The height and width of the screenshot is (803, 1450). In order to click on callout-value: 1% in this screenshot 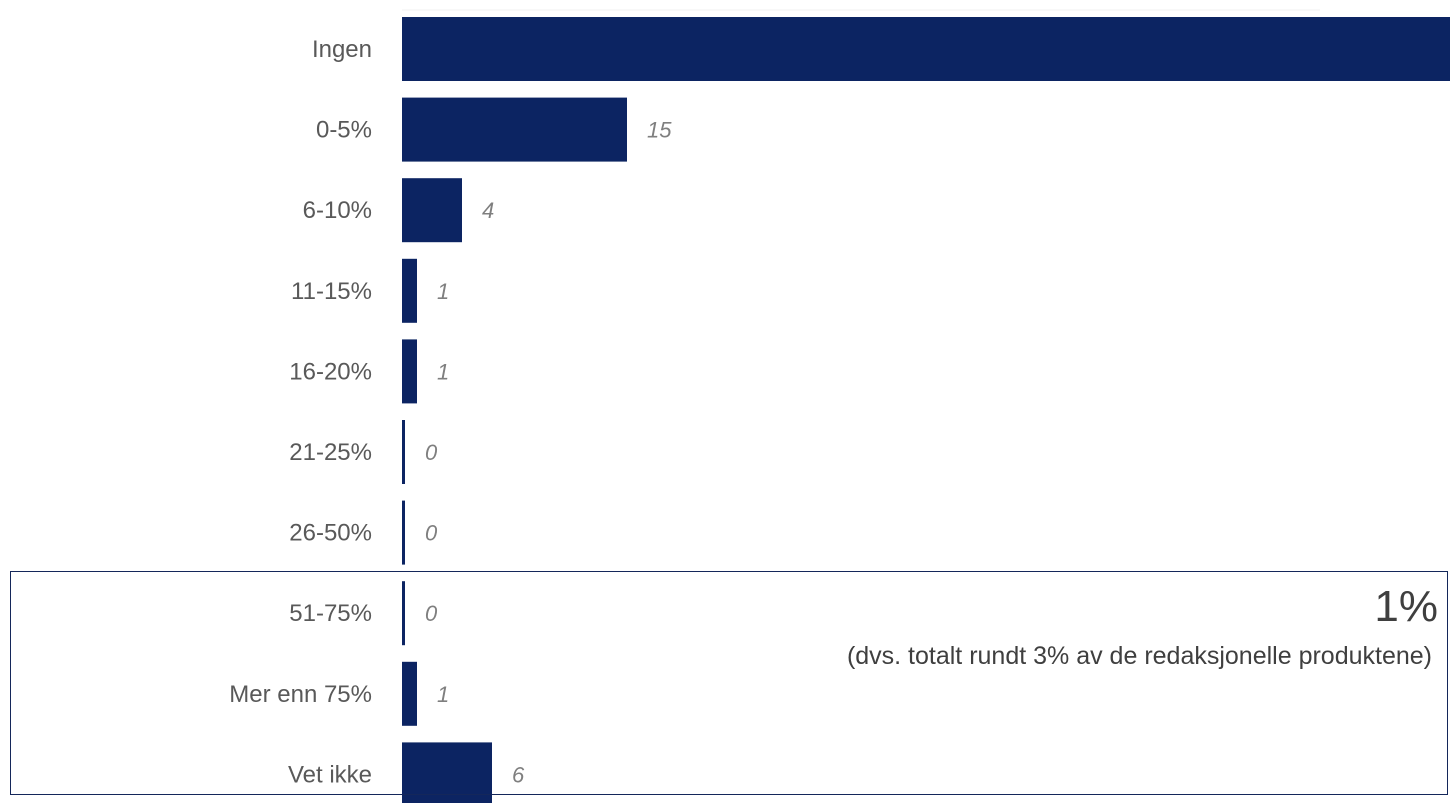, I will do `click(1406, 606)`.